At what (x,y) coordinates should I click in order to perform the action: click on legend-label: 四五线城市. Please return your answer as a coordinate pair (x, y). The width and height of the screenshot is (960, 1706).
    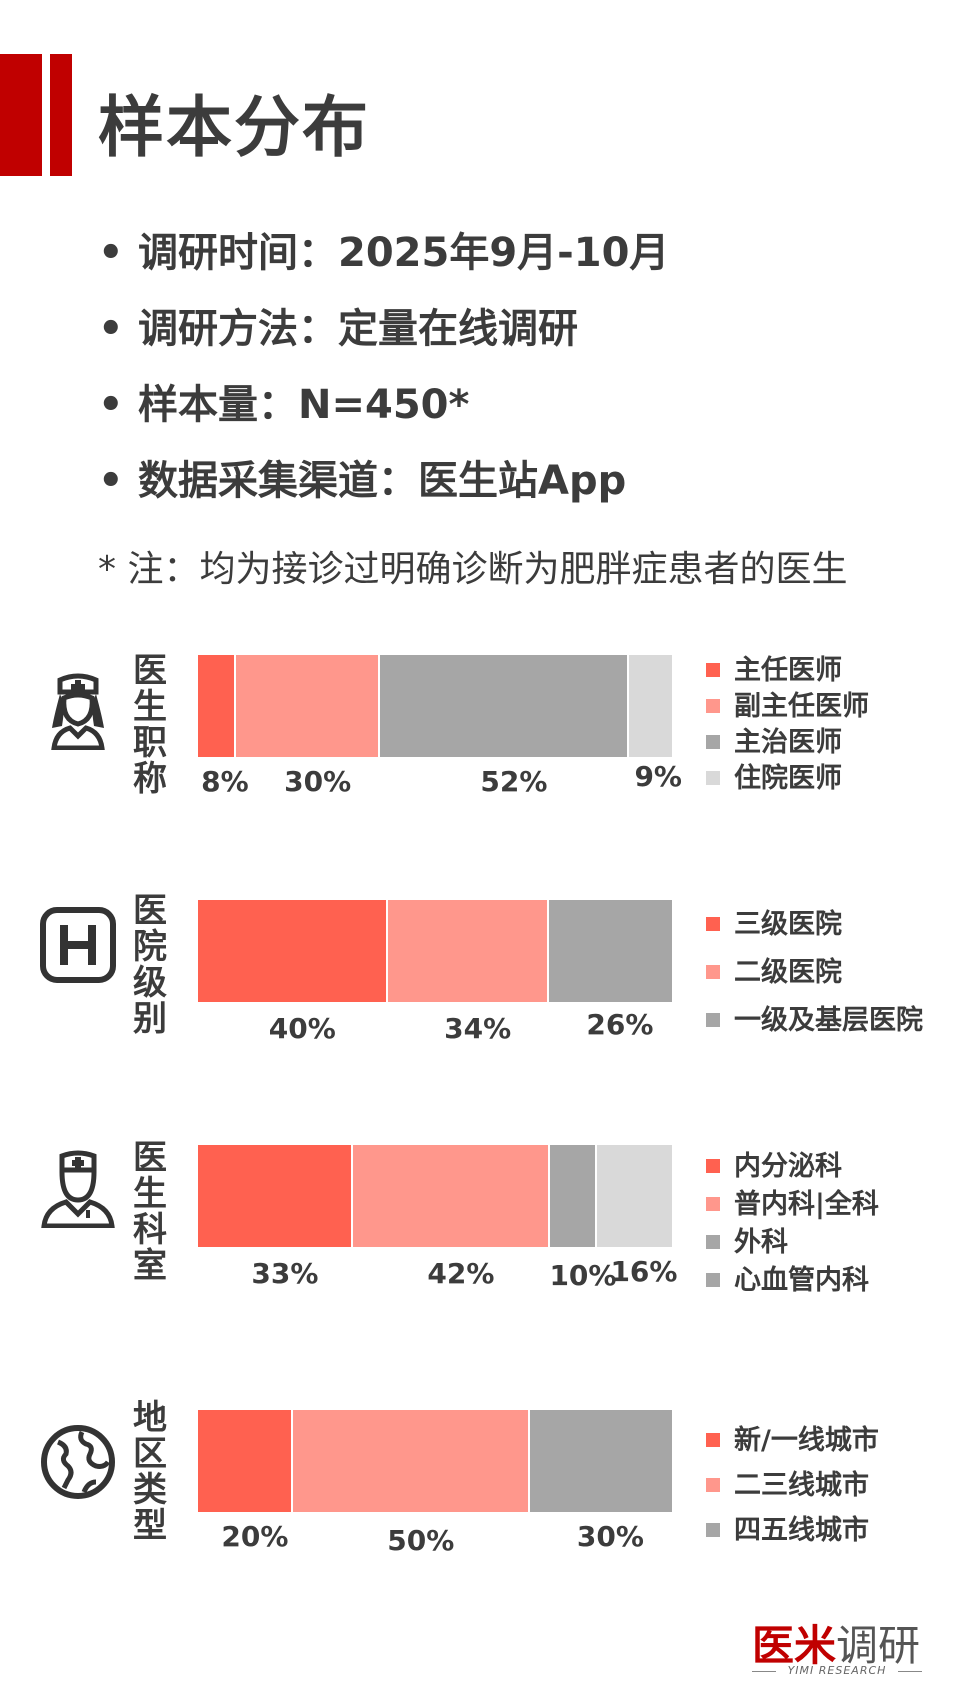
    Looking at the image, I should click on (801, 1530).